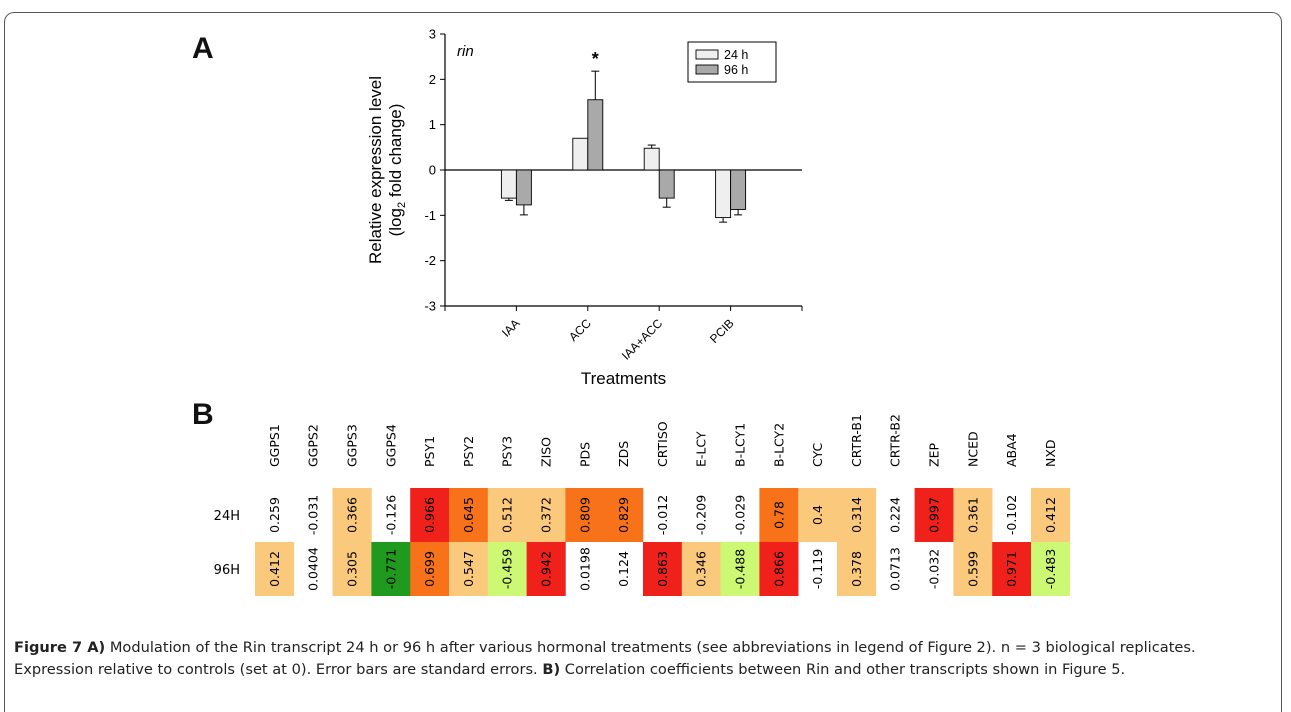  I want to click on legend-label: 96 h, so click(736, 70).